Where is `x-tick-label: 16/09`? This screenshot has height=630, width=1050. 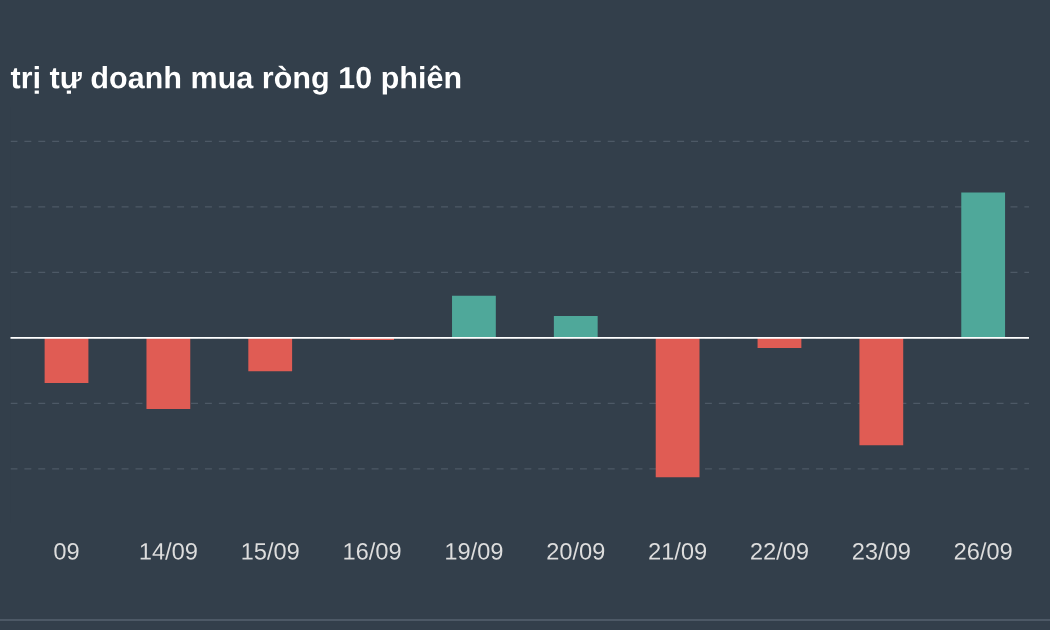 x-tick-label: 16/09 is located at coordinates (372, 551).